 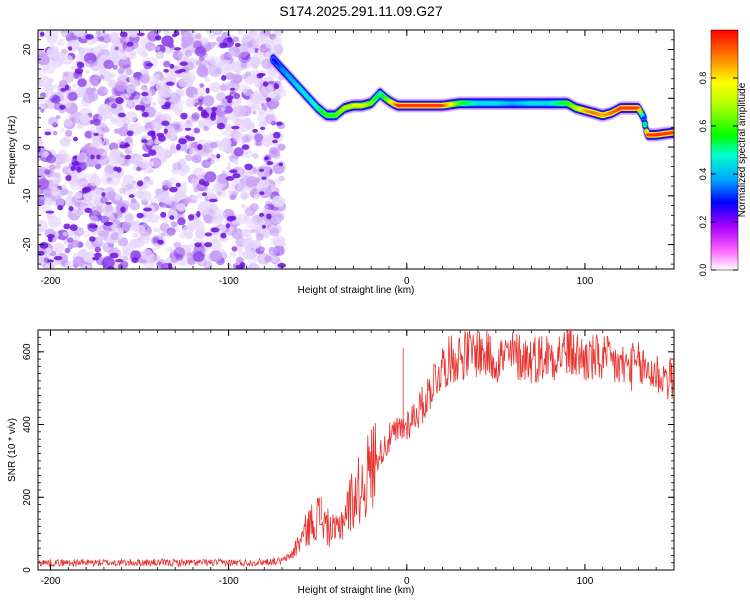 I want to click on colorbar-tick-label: 0.8, so click(x=703, y=78).